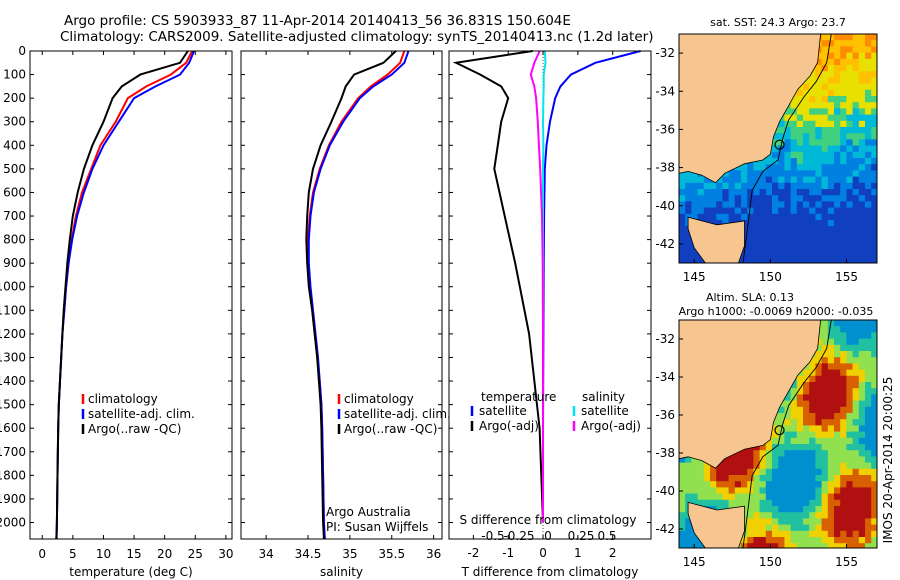 Image resolution: width=900 pixels, height=580 pixels. I want to click on x-tick-label: 0, so click(543, 553).